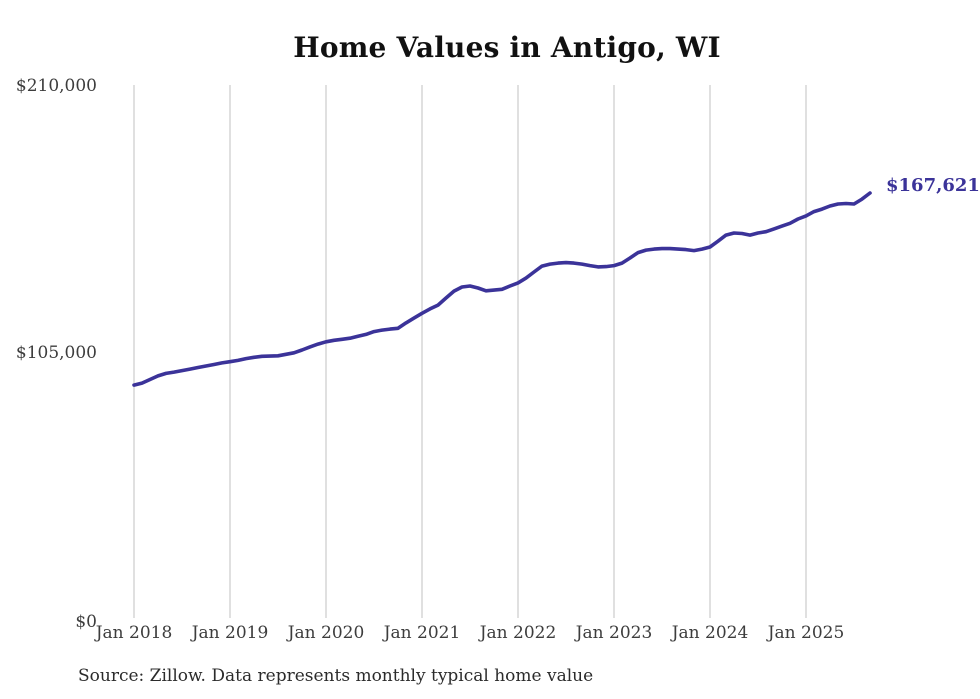 This screenshot has height=699, width=980. Describe the element at coordinates (56, 86) in the screenshot. I see `y-axis-tick-210000: $210,000` at that location.